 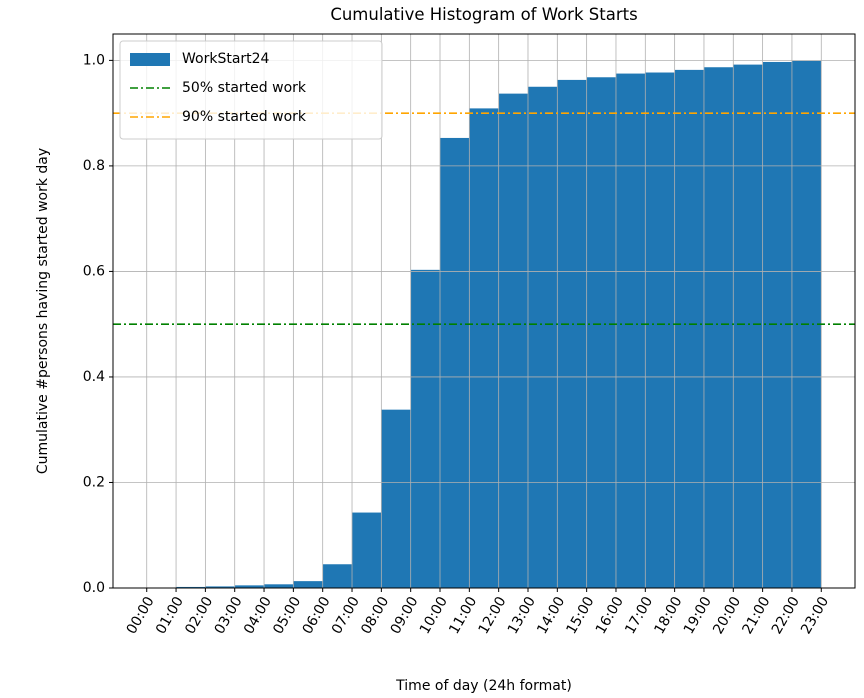 What do you see at coordinates (94, 482) in the screenshot?
I see `y-tick-label: 0.2` at bounding box center [94, 482].